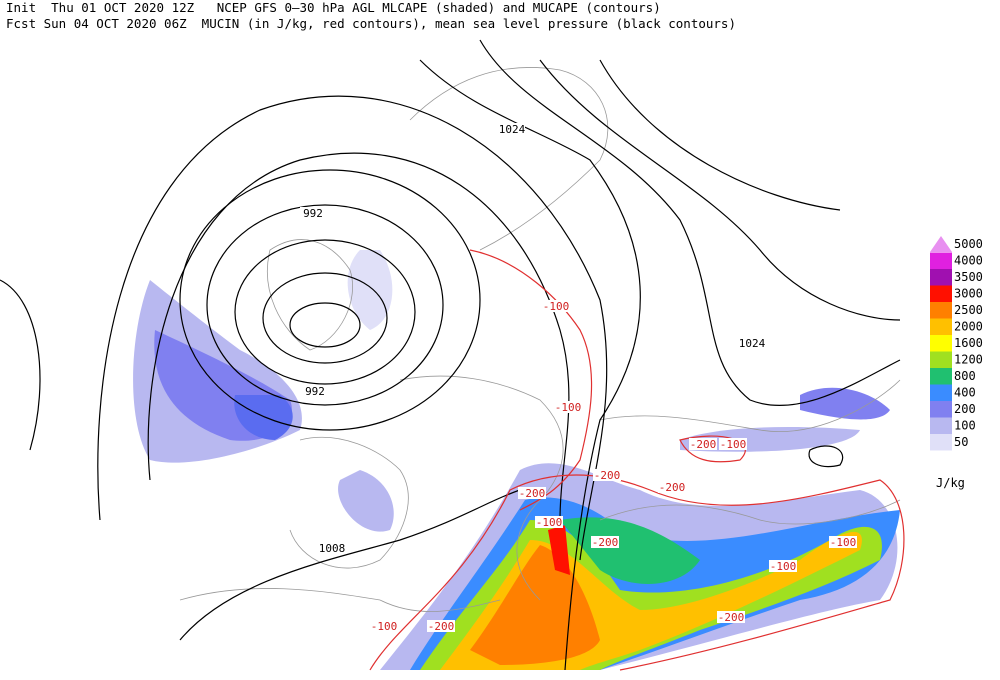 The width and height of the screenshot is (1000, 680). What do you see at coordinates (965, 376) in the screenshot?
I see `legend-label: 800` at bounding box center [965, 376].